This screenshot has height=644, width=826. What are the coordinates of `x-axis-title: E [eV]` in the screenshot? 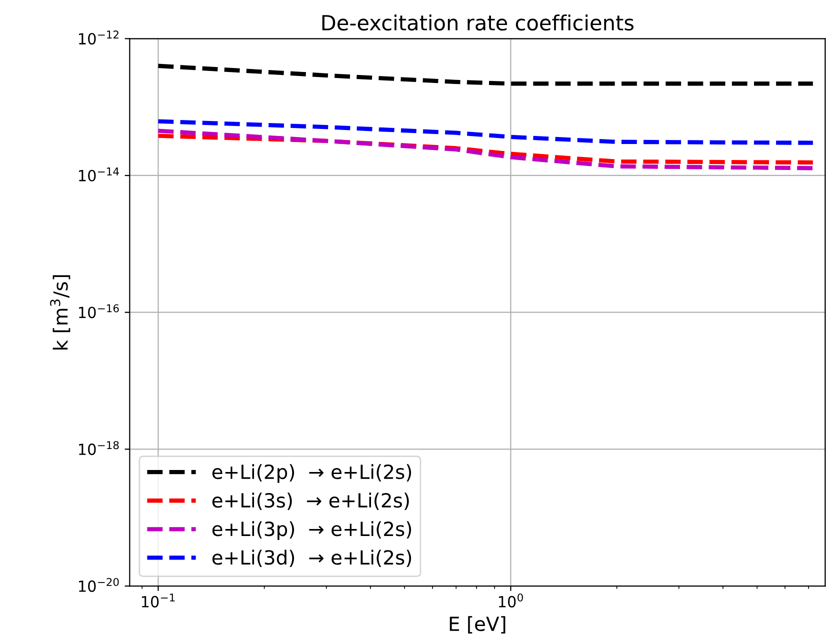 It's located at (478, 625).